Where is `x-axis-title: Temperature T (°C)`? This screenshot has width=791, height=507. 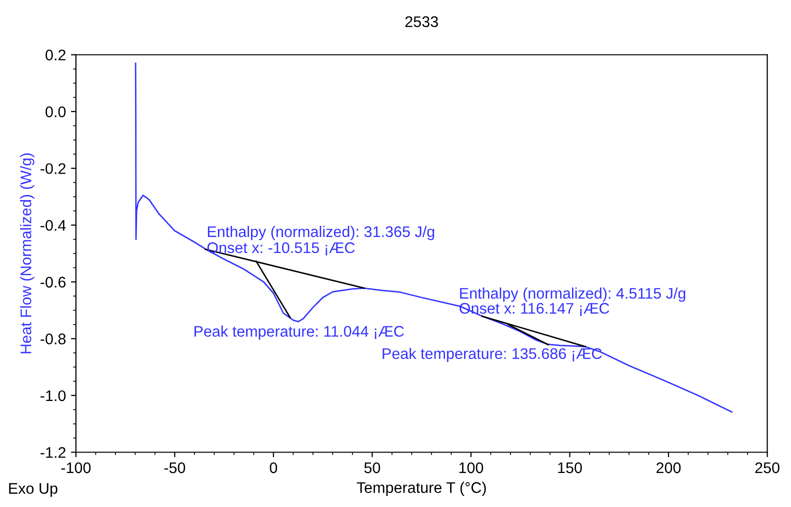
x-axis-title: Temperature T (°C) is located at coordinates (421, 489).